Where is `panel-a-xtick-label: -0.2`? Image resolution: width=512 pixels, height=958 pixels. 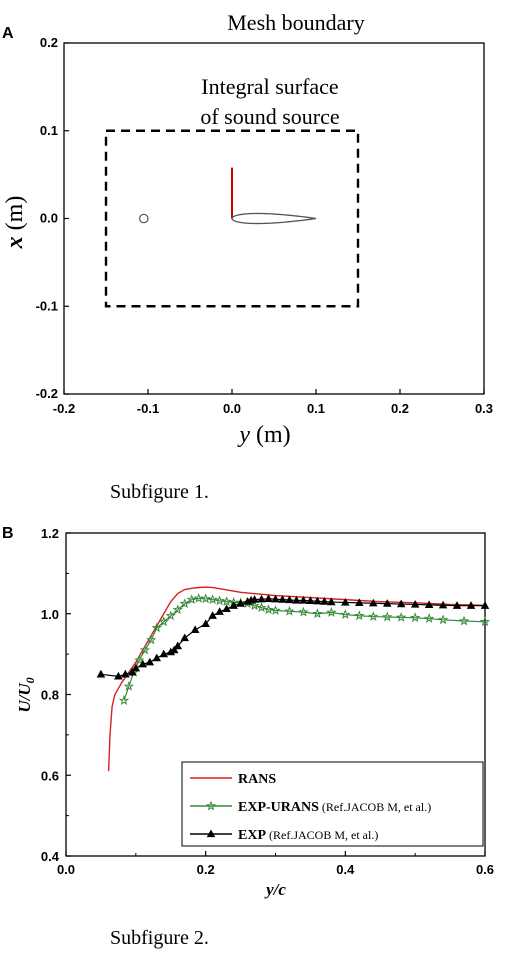
panel-a-xtick-label: -0.2 is located at coordinates (64, 408).